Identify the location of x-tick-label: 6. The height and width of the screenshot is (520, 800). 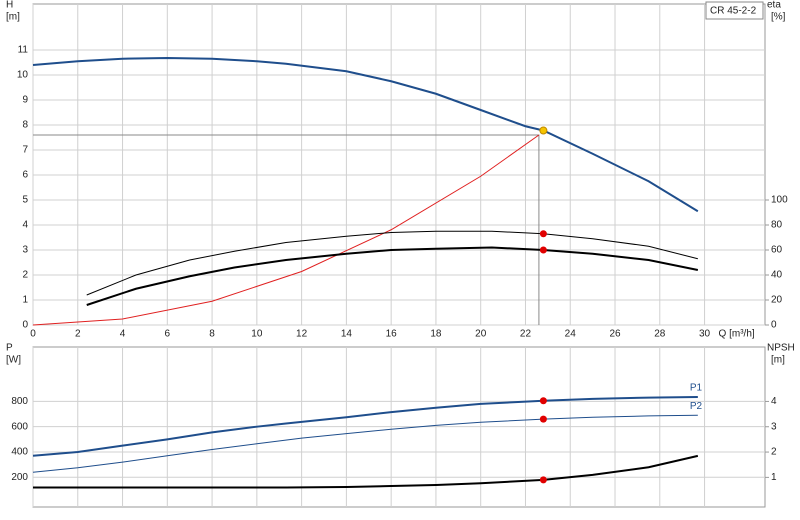
(168, 334).